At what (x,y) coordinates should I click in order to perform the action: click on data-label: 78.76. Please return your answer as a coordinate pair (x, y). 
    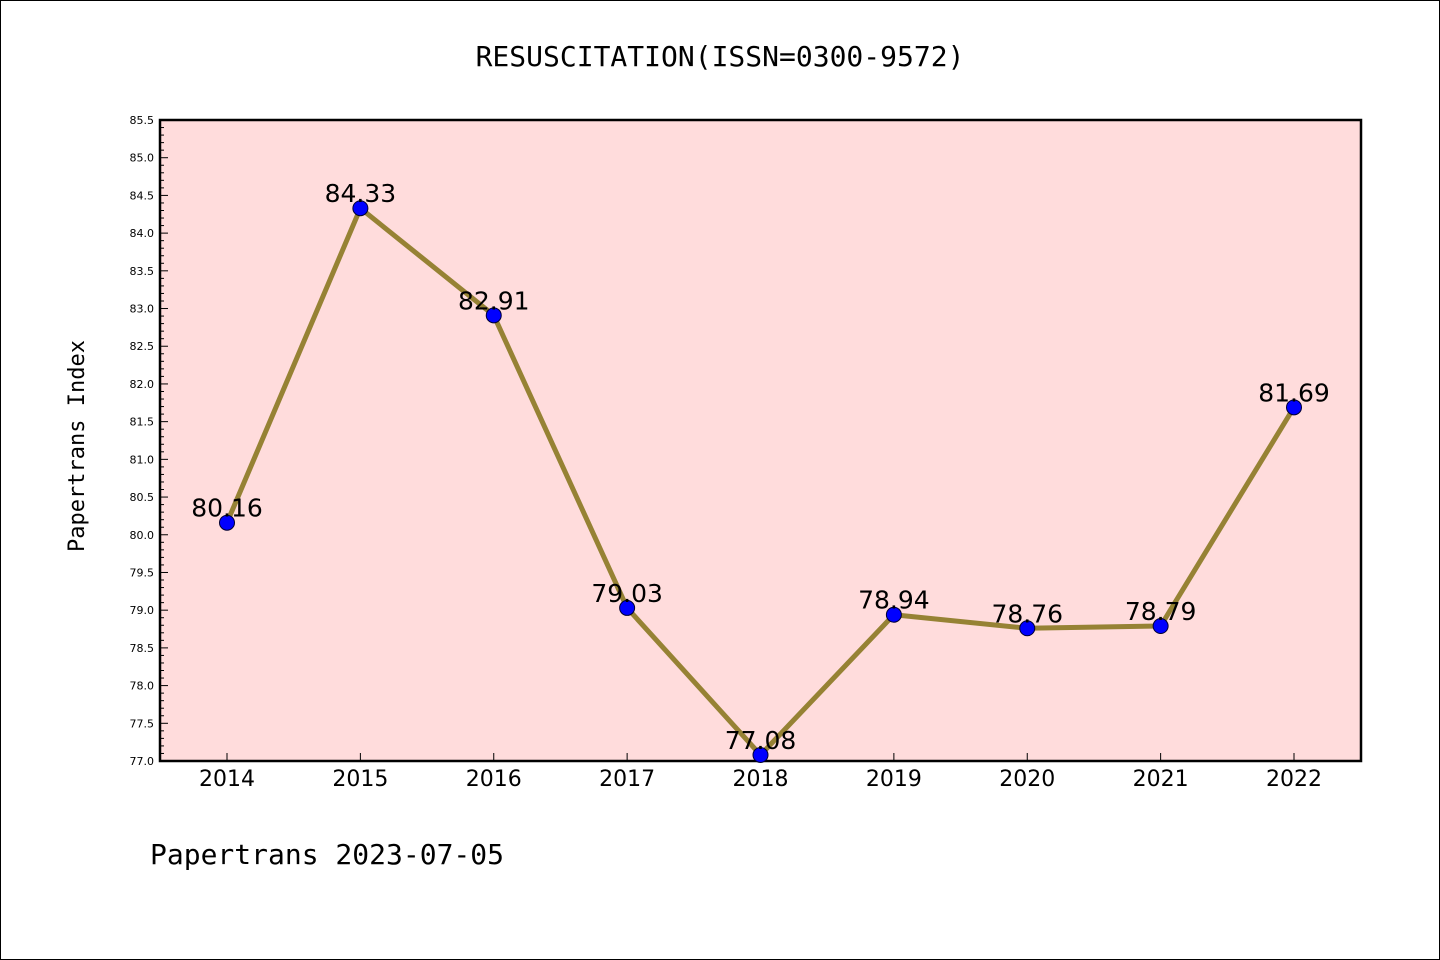
    Looking at the image, I should click on (1027, 613).